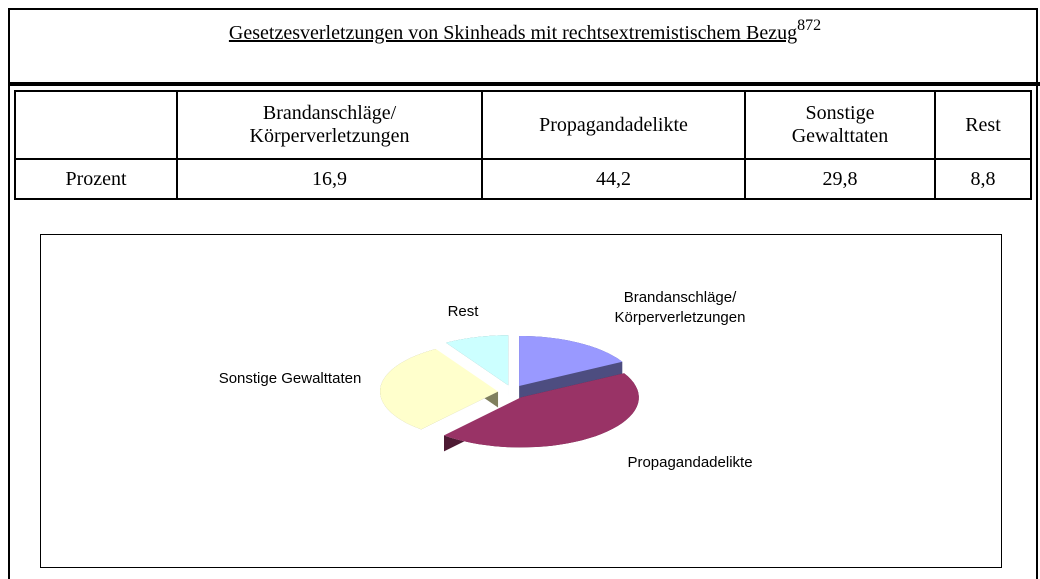 This screenshot has width=1040, height=579. What do you see at coordinates (613, 125) in the screenshot?
I see `header-cell: Propagandadelikte` at bounding box center [613, 125].